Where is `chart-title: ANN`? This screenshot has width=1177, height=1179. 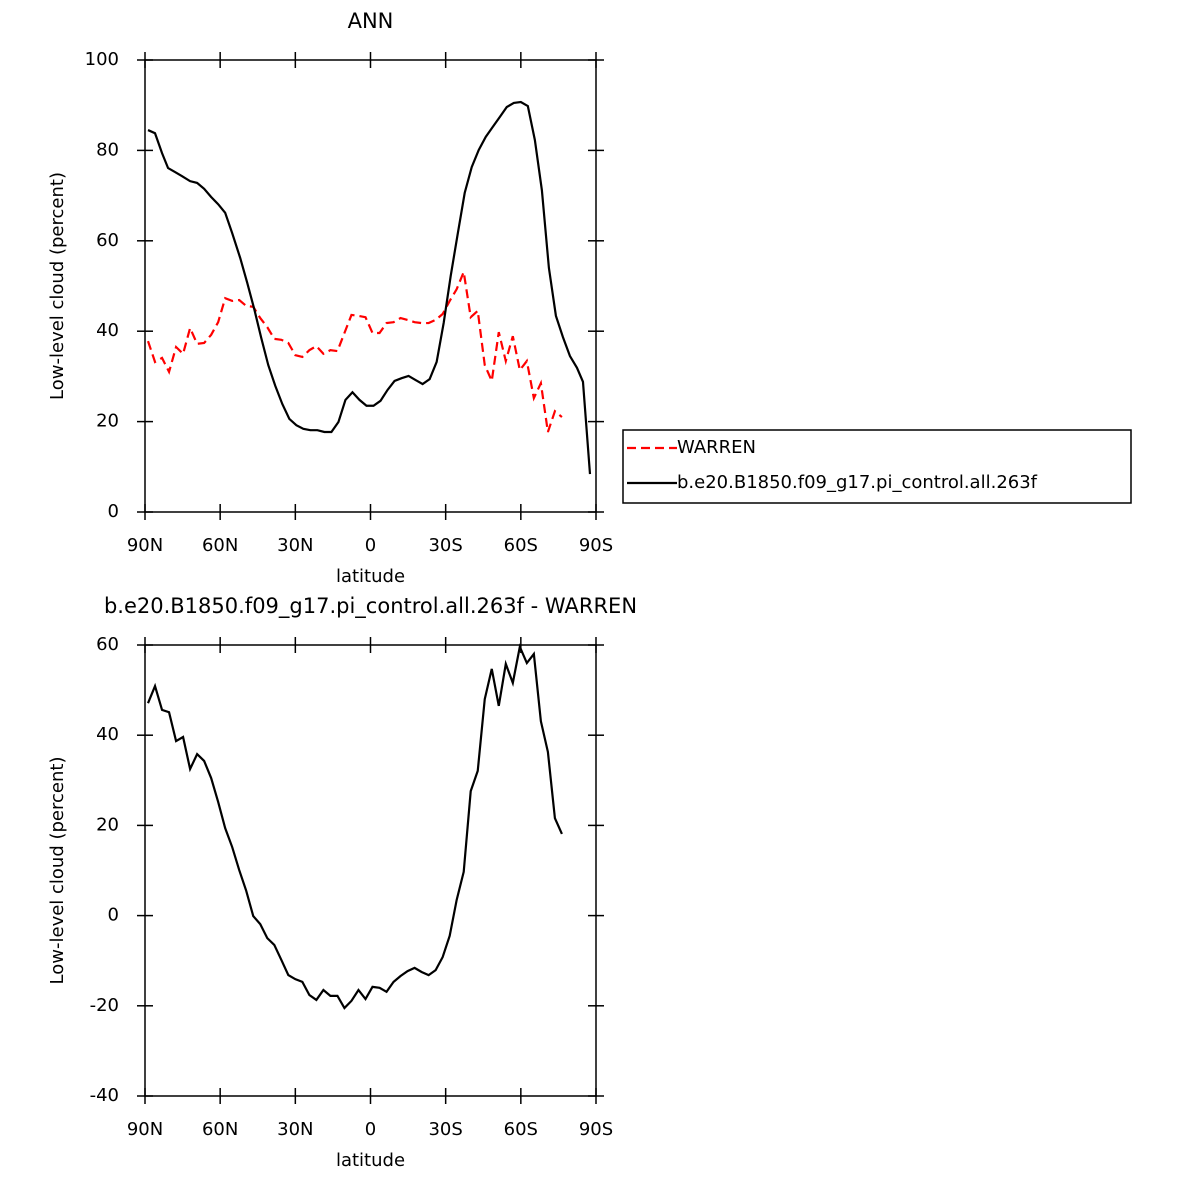
chart-title: ANN is located at coordinates (371, 21).